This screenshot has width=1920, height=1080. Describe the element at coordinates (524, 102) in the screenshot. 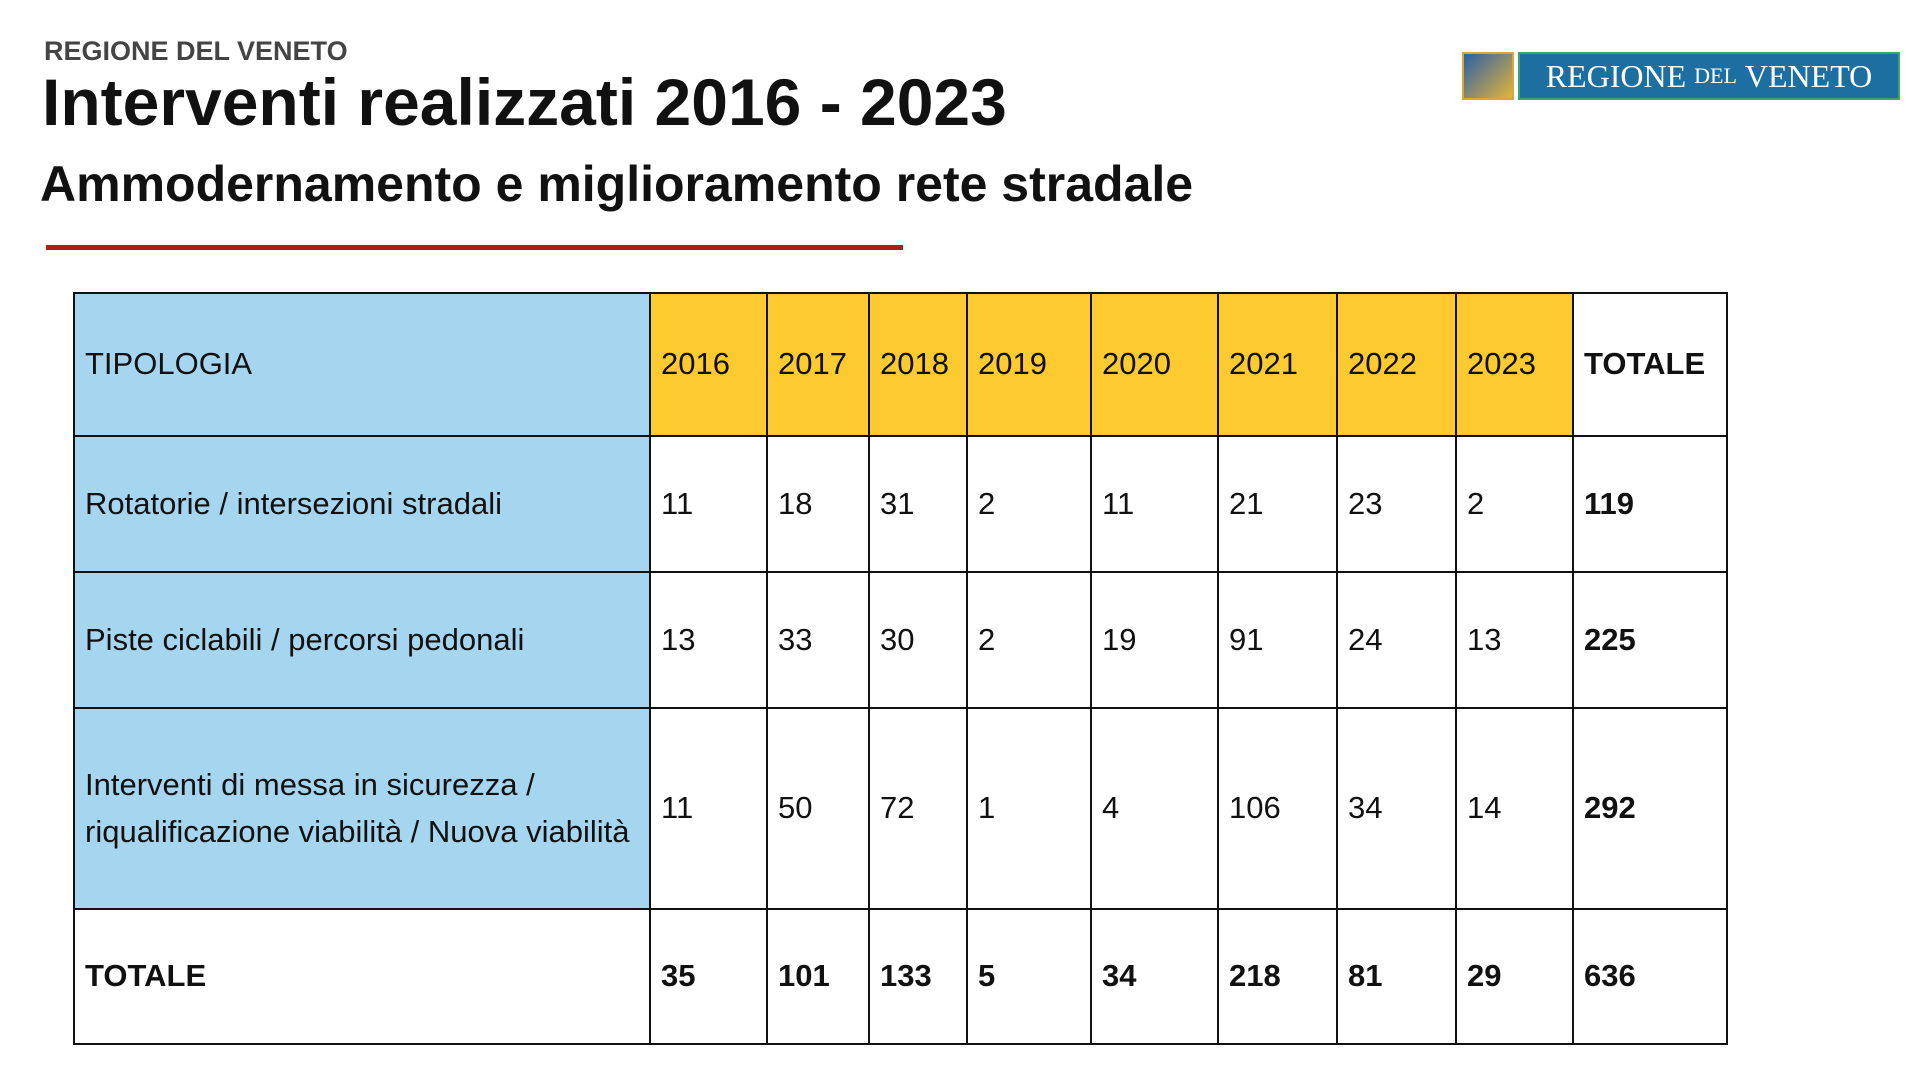

I see `title: Interventi realizzati 2016 - 2023` at that location.